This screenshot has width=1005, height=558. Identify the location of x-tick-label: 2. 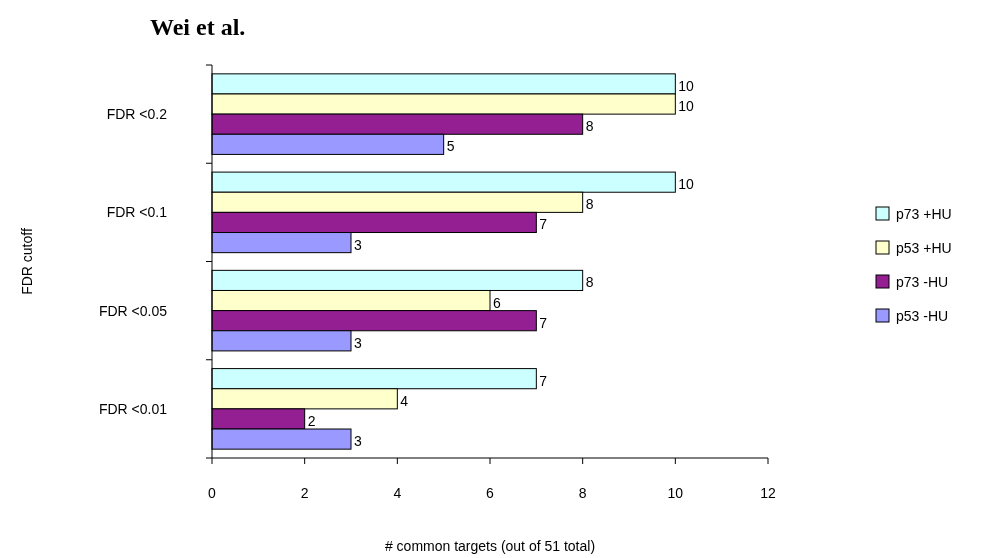
(304, 493).